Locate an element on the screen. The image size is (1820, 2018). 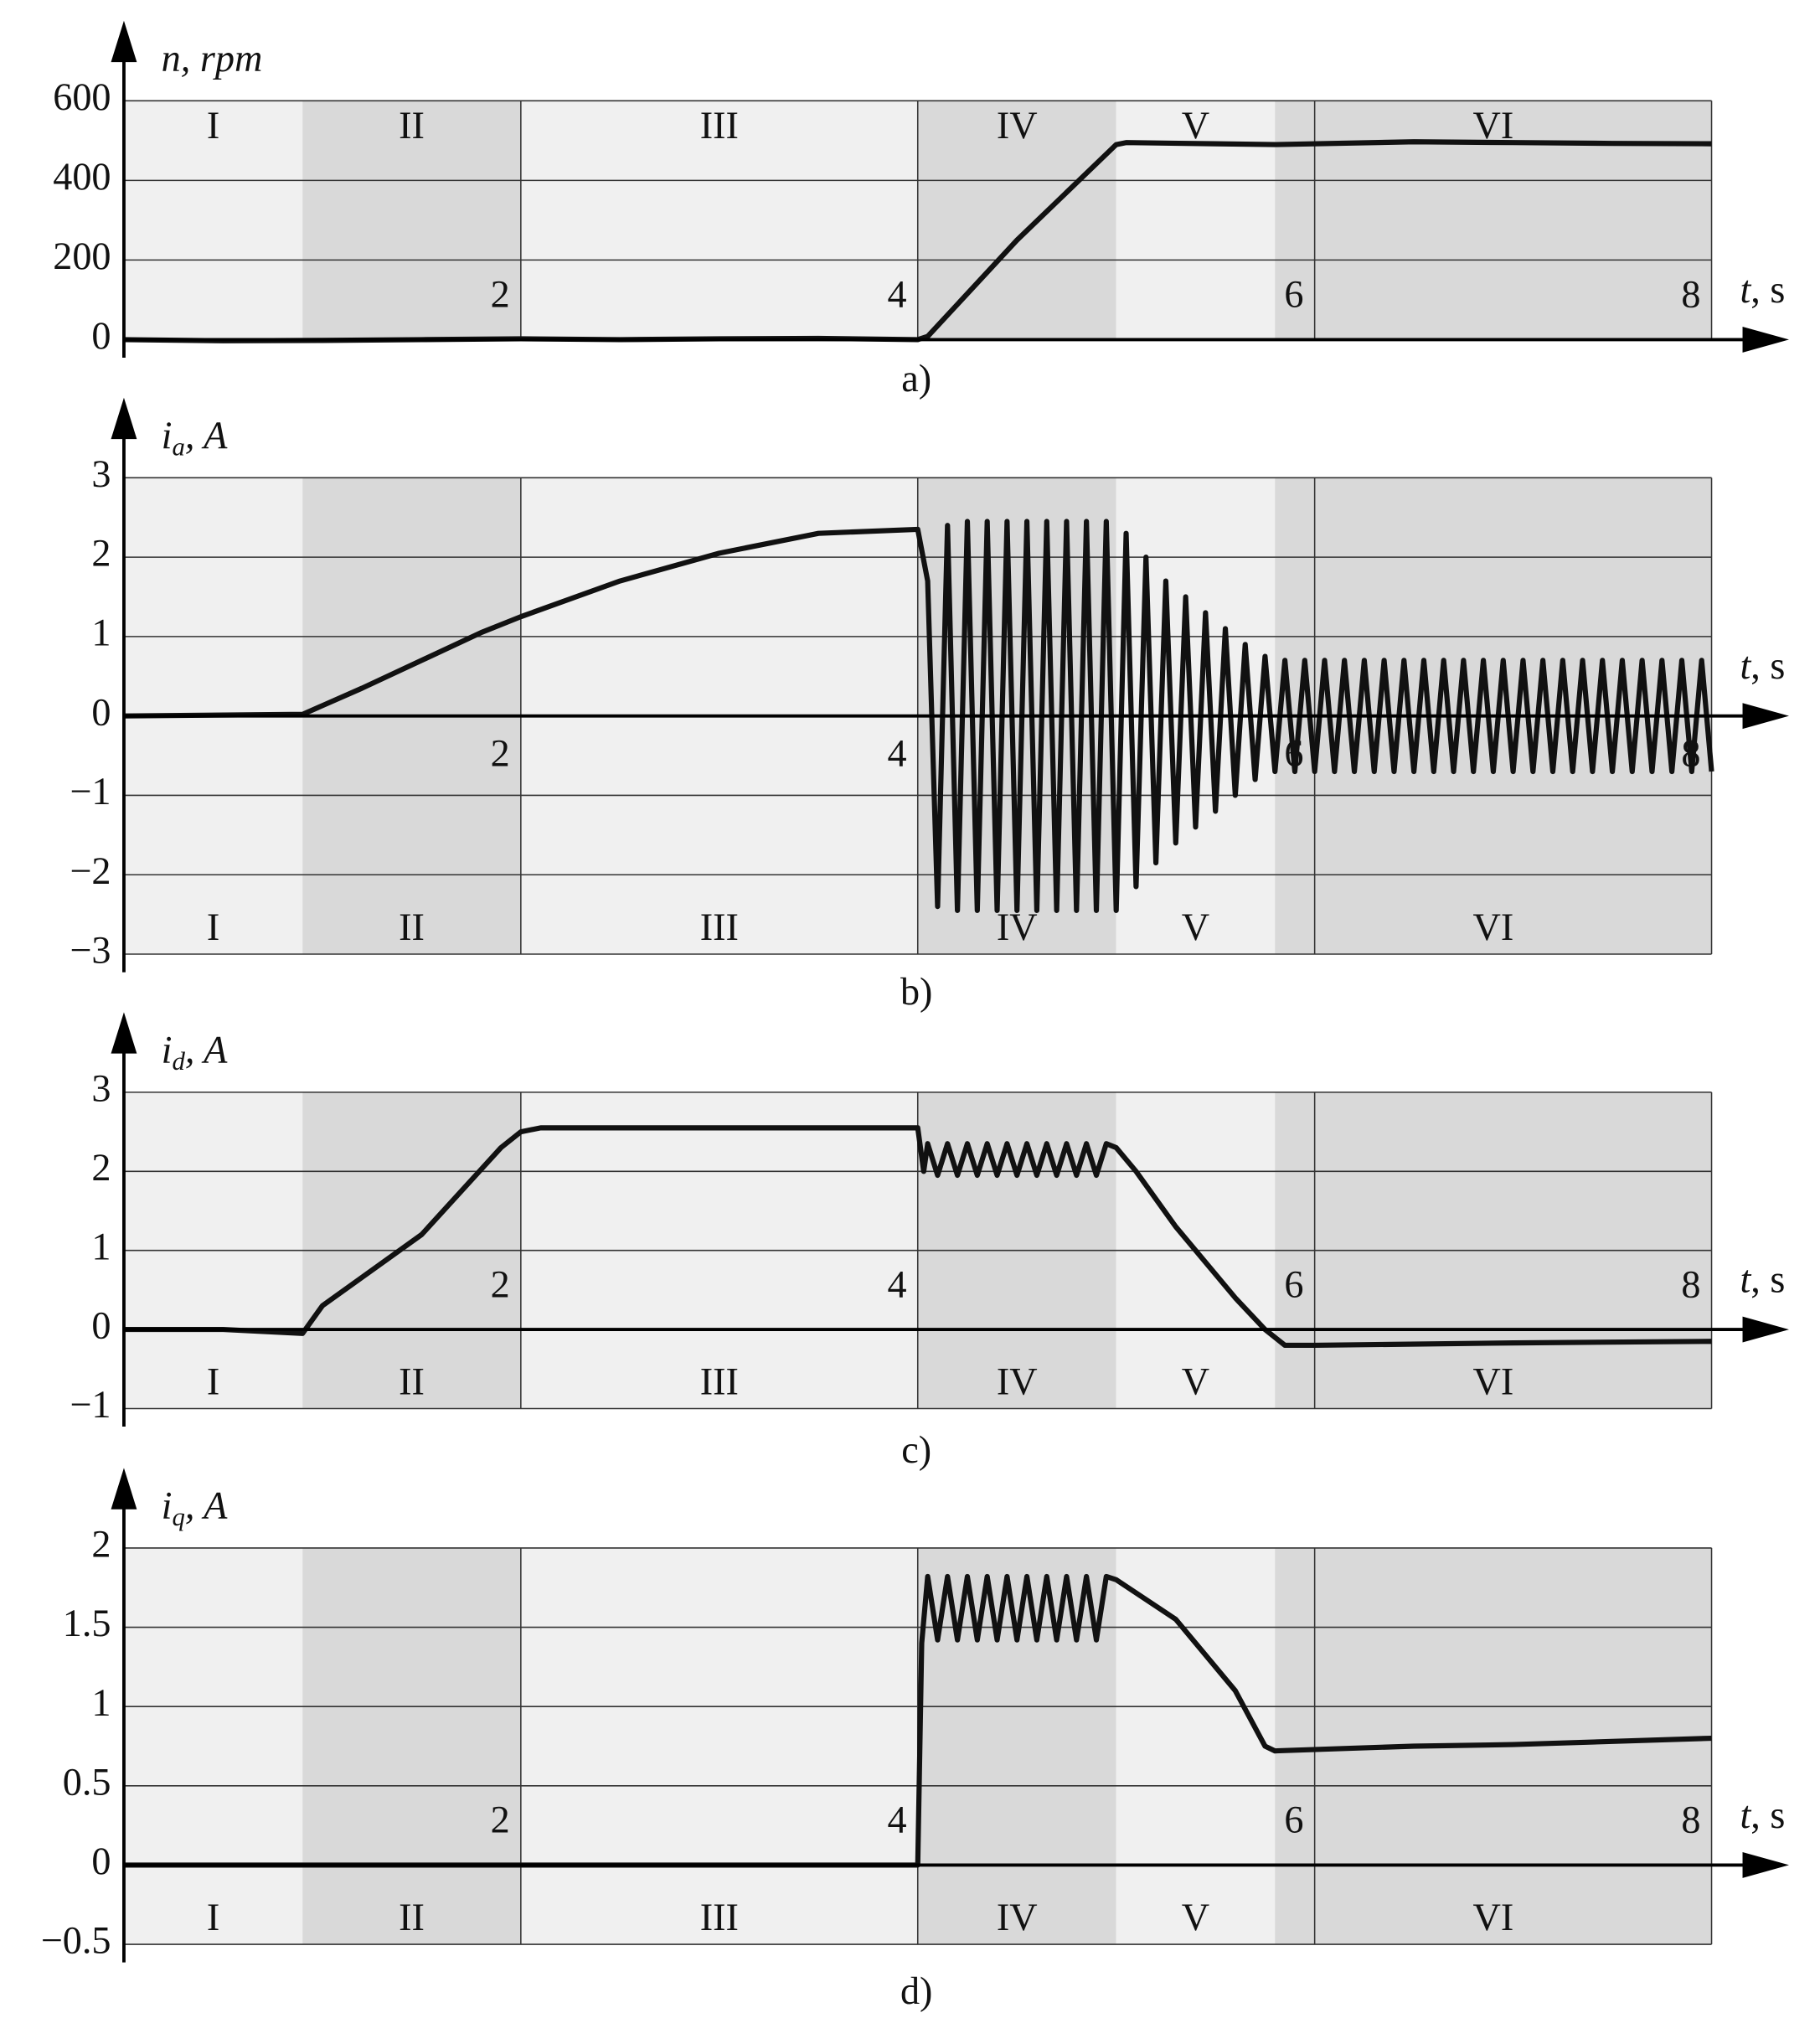
y-tick-label: 400 is located at coordinates (82, 176).